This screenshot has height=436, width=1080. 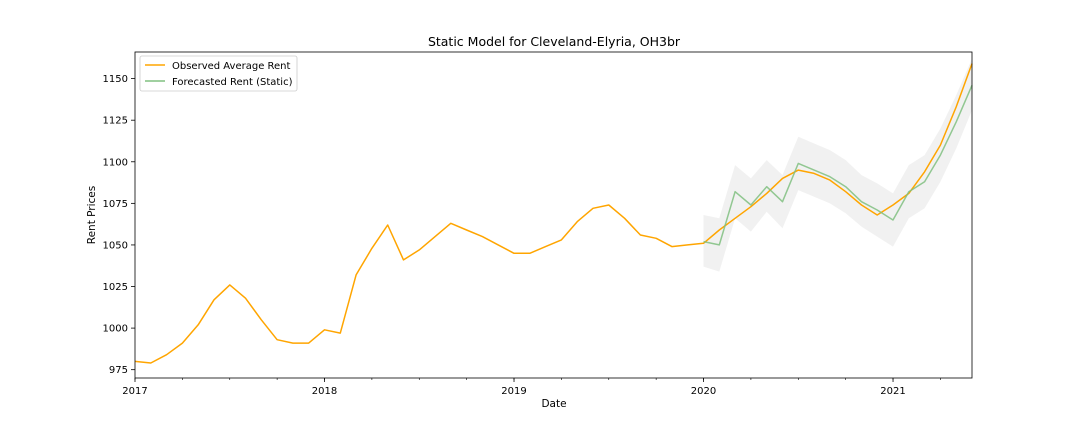 What do you see at coordinates (553, 404) in the screenshot?
I see `x-axis-label: Date` at bounding box center [553, 404].